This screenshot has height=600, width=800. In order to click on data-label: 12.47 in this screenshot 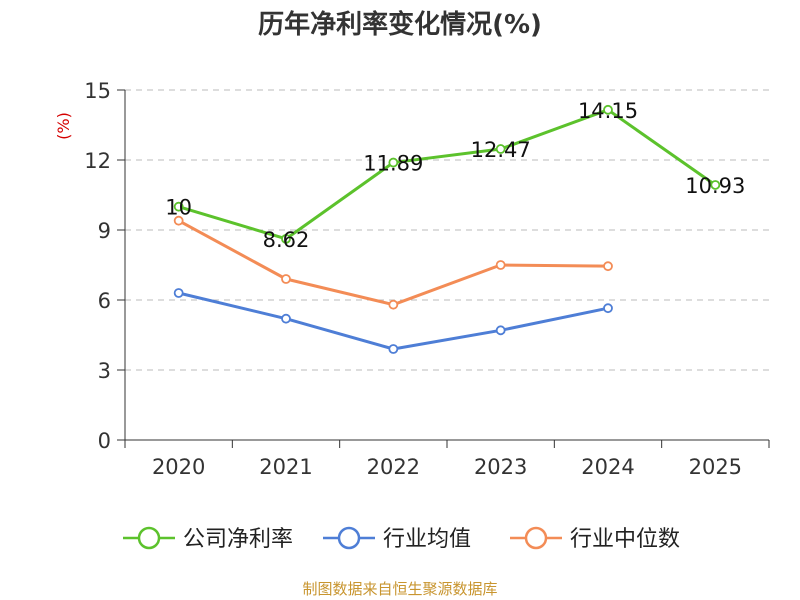, I will do `click(501, 150)`.